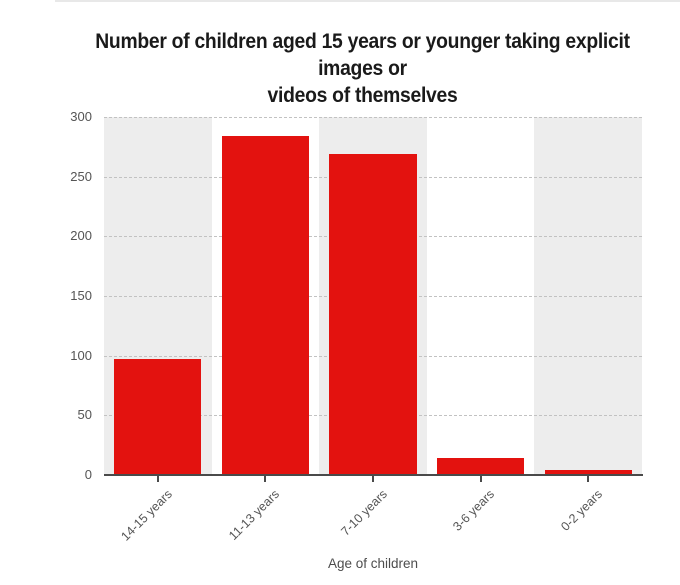 The image size is (680, 585). I want to click on x-tick-label-0-2 years: 0-2 years, so click(582, 510).